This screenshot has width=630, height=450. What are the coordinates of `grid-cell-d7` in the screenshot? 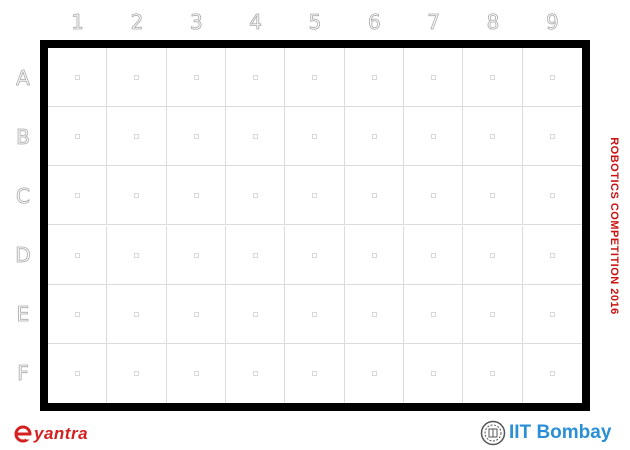 It's located at (434, 255).